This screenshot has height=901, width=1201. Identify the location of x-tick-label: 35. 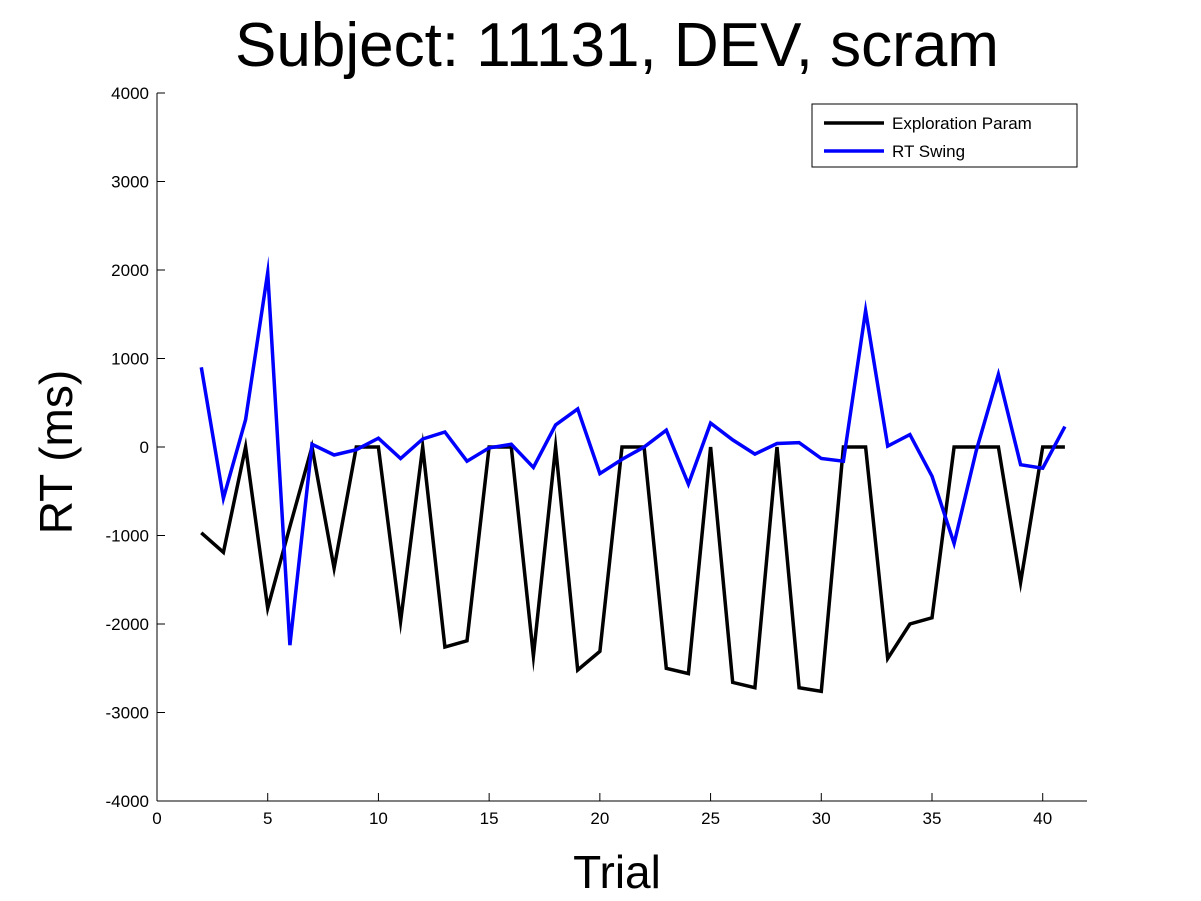
(932, 818).